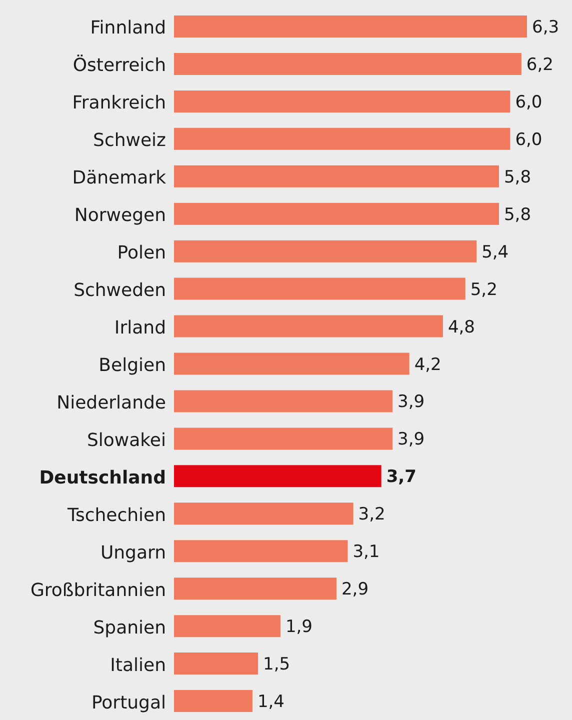  Describe the element at coordinates (270, 702) in the screenshot. I see `data-label: 1,4` at that location.